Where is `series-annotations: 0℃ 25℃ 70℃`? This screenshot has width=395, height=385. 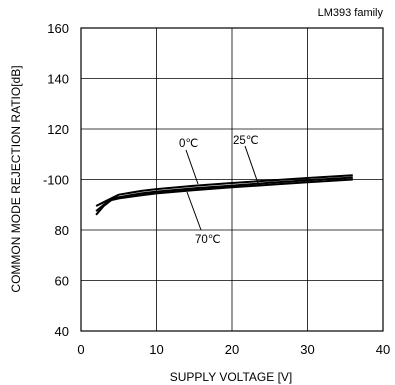
series-annotations: 0℃ 25℃ 70℃ is located at coordinates (219, 190).